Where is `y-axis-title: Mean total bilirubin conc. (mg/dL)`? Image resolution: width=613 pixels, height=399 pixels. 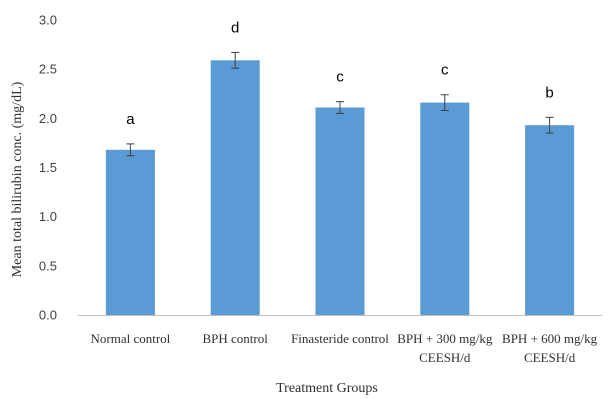 y-axis-title: Mean total bilirubin conc. (mg/dL) is located at coordinates (17, 179).